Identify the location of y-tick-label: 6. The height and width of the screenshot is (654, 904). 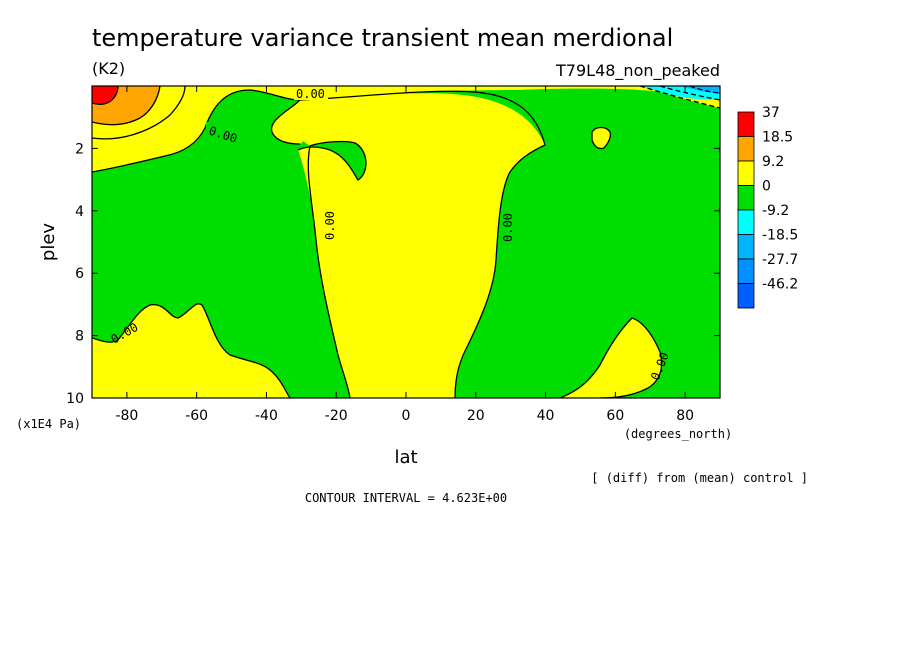
(79, 274).